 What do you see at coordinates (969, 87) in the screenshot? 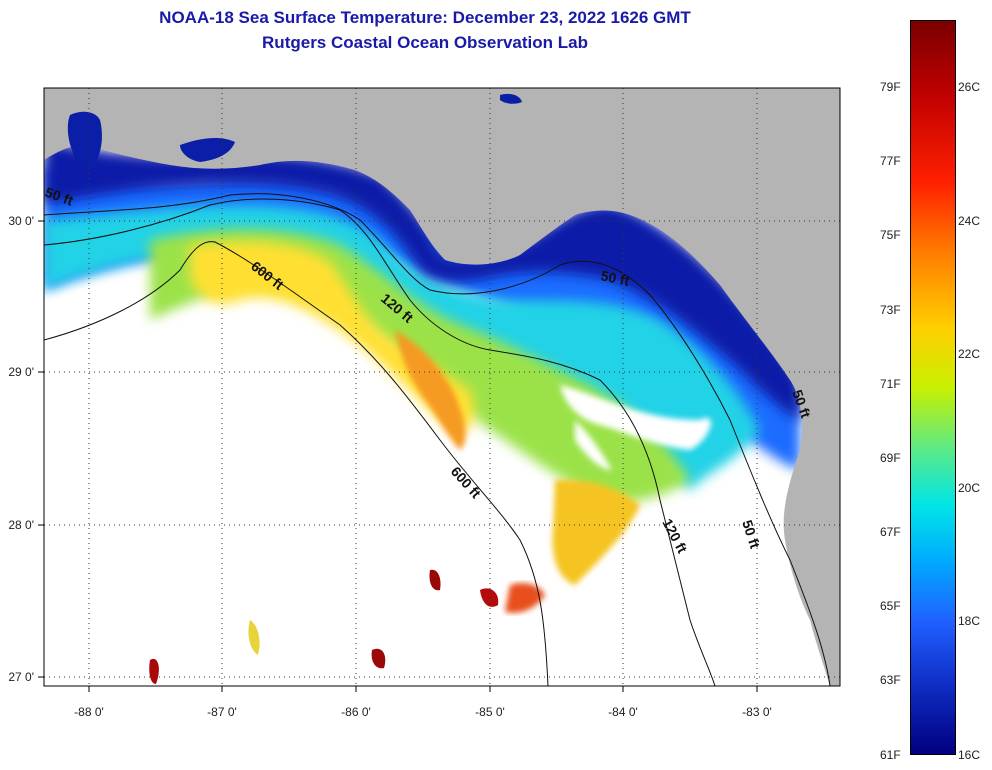
I see `colorbar-c-label: 26C` at bounding box center [969, 87].